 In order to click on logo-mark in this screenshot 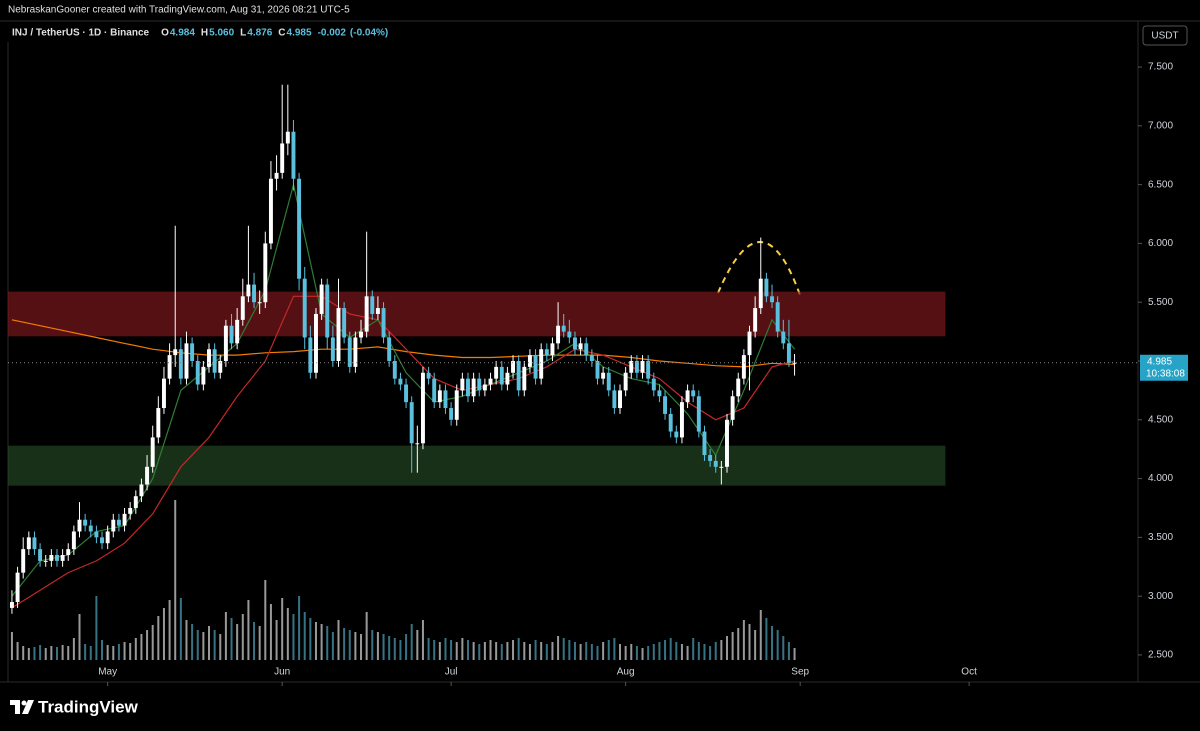, I will do `click(22, 707)`.